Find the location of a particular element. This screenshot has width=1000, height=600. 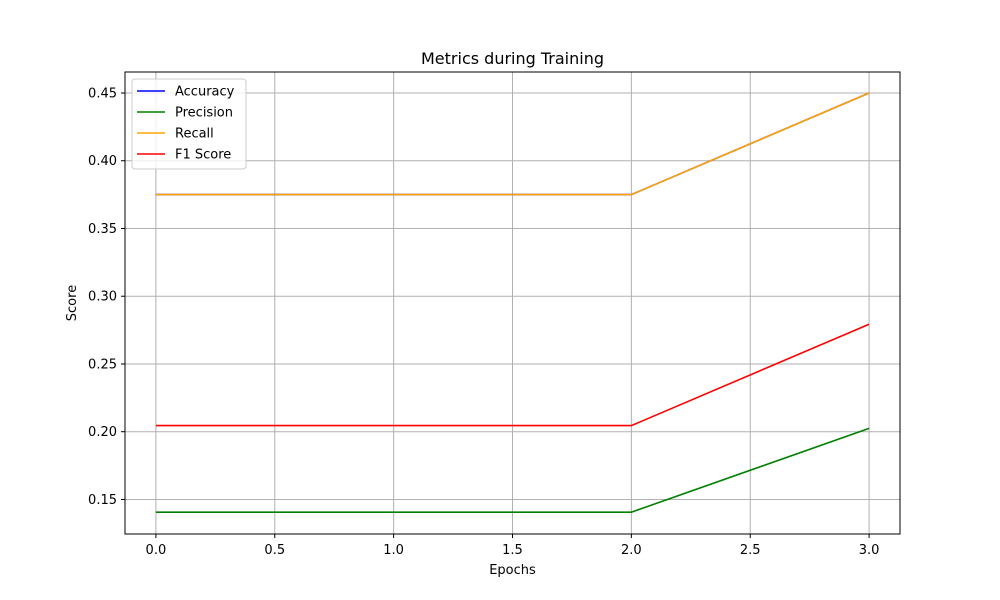

legend-label-precision: Precision is located at coordinates (204, 113).